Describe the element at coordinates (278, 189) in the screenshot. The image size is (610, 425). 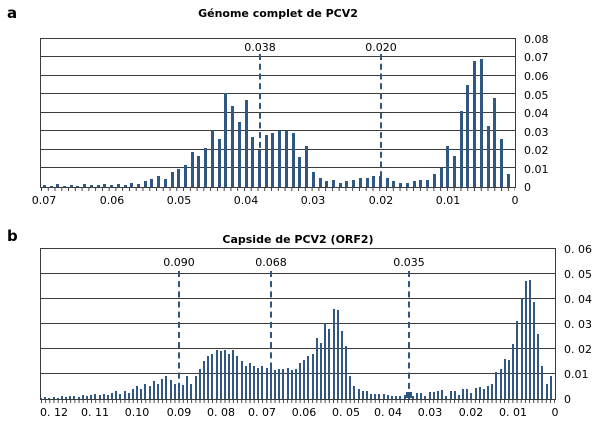
I see `x-tick-strip` at that location.